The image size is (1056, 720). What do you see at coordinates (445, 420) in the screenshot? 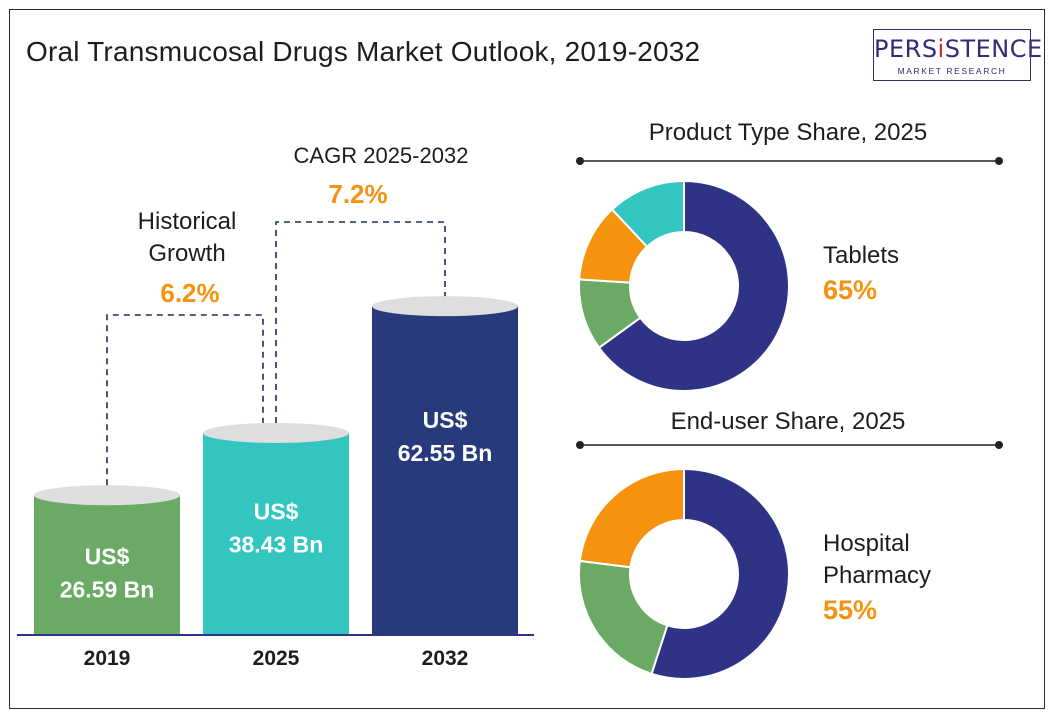
I see `bar-label-currency-2032: US$` at bounding box center [445, 420].